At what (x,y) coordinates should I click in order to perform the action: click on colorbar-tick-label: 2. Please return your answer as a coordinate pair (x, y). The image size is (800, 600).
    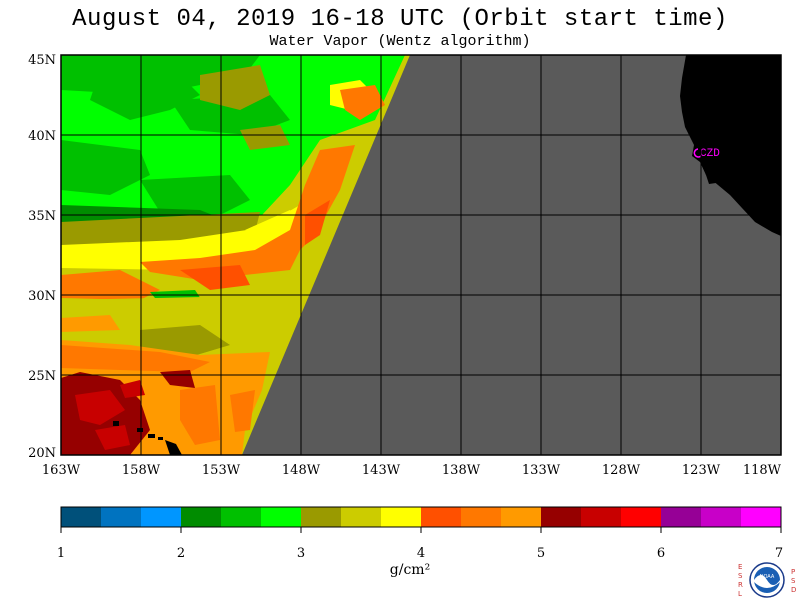
    Looking at the image, I should click on (181, 553).